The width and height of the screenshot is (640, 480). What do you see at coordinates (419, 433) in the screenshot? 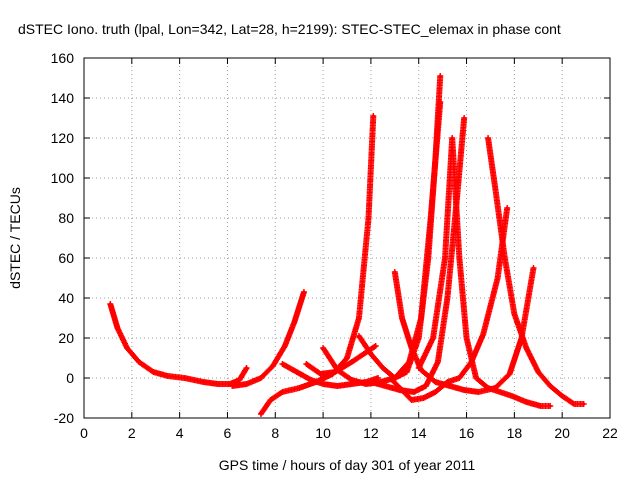
I see `x-tick-label: 14` at bounding box center [419, 433].